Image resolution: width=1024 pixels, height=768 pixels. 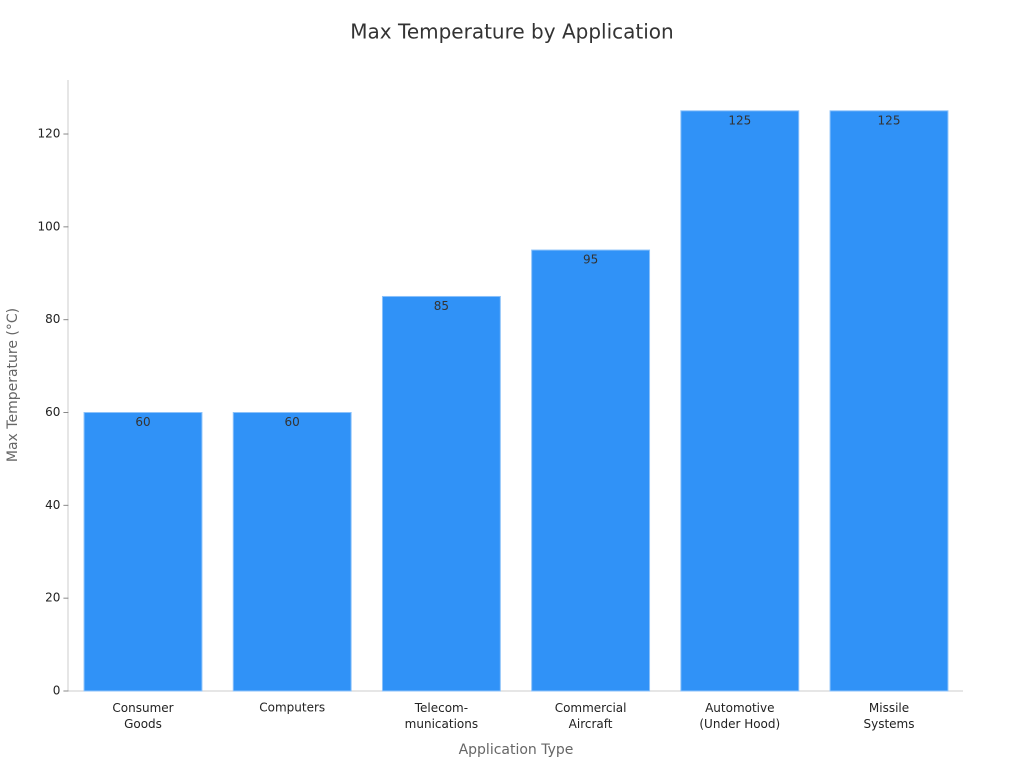 What do you see at coordinates (292, 708) in the screenshot?
I see `x-tick-label: Computers` at bounding box center [292, 708].